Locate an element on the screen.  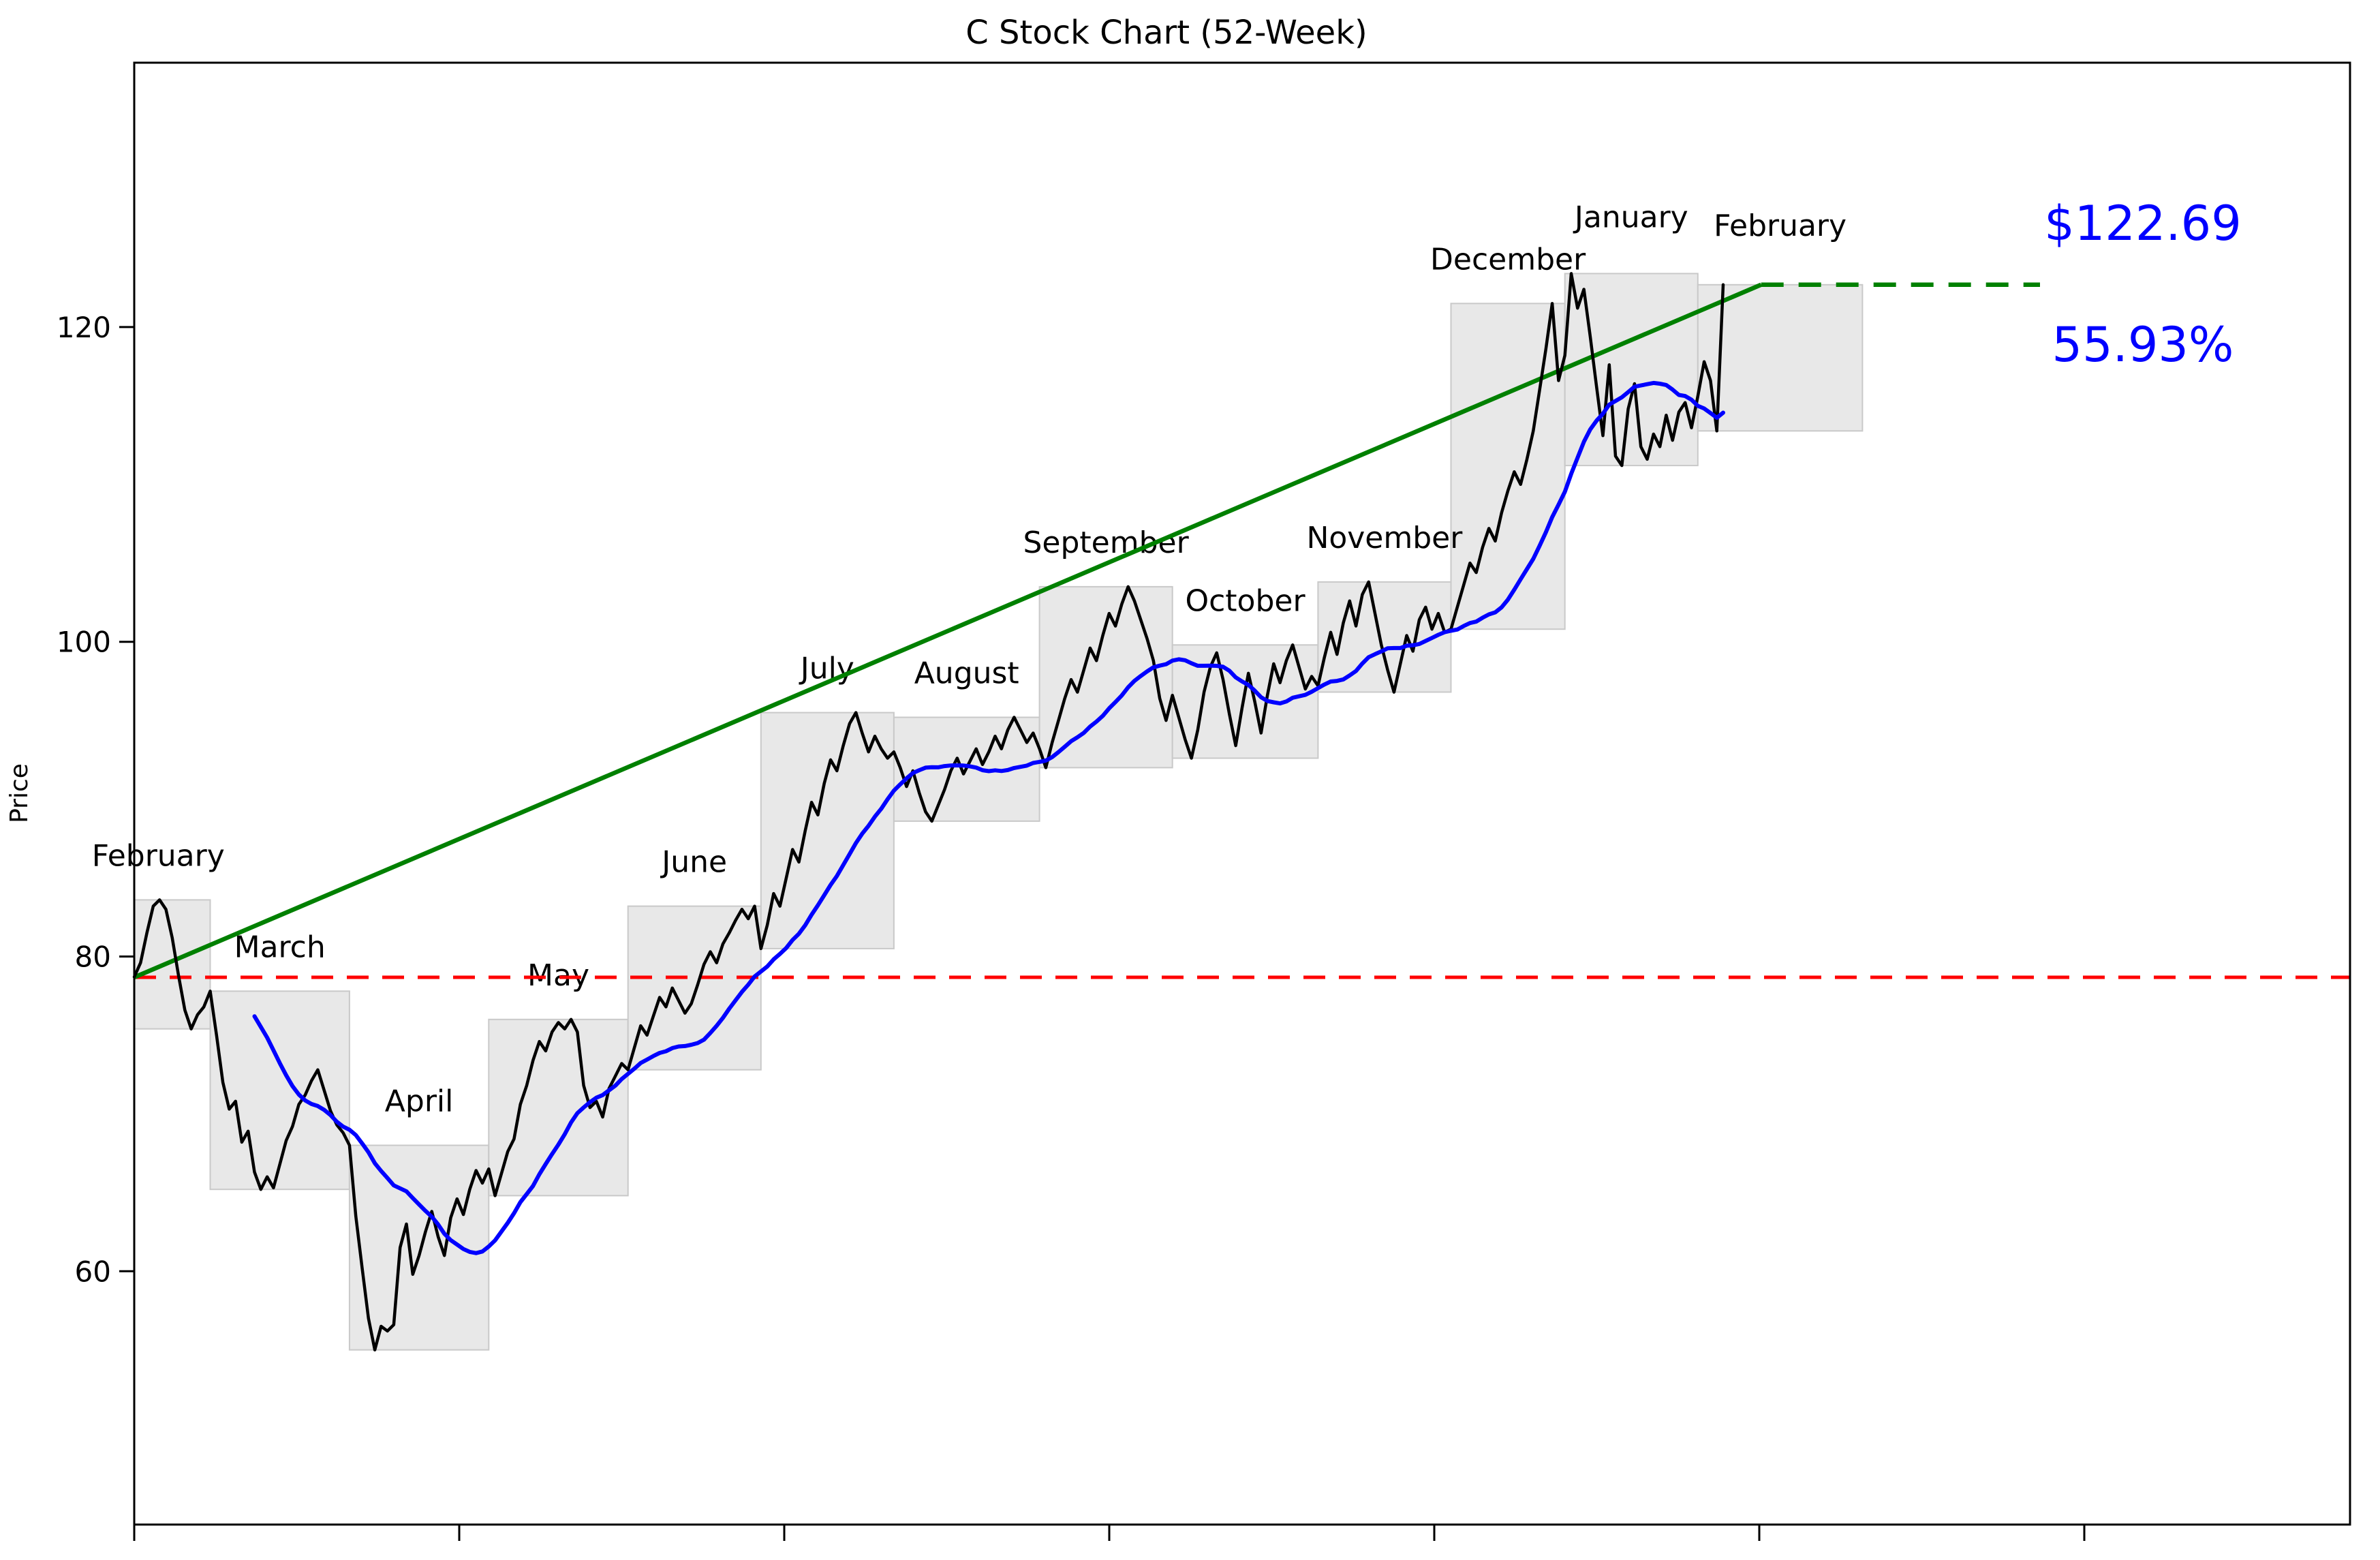
y-axis-label: Price is located at coordinates (19, 793).